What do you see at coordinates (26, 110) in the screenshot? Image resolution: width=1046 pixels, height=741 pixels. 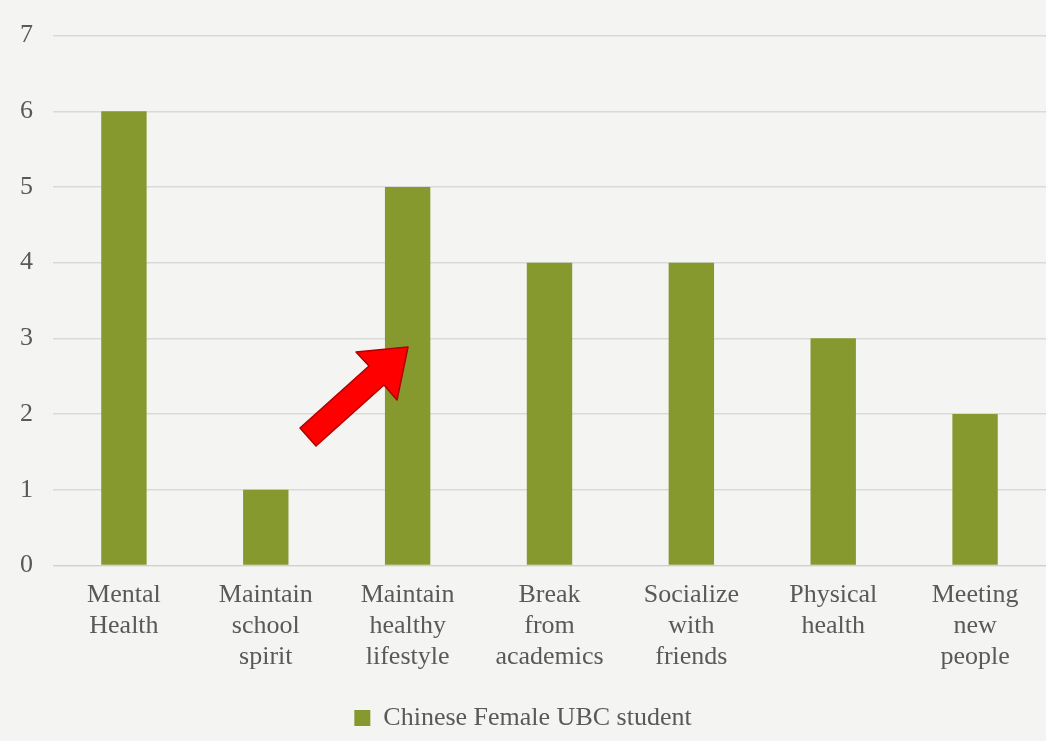 I see `y-tick-label: 6` at bounding box center [26, 110].